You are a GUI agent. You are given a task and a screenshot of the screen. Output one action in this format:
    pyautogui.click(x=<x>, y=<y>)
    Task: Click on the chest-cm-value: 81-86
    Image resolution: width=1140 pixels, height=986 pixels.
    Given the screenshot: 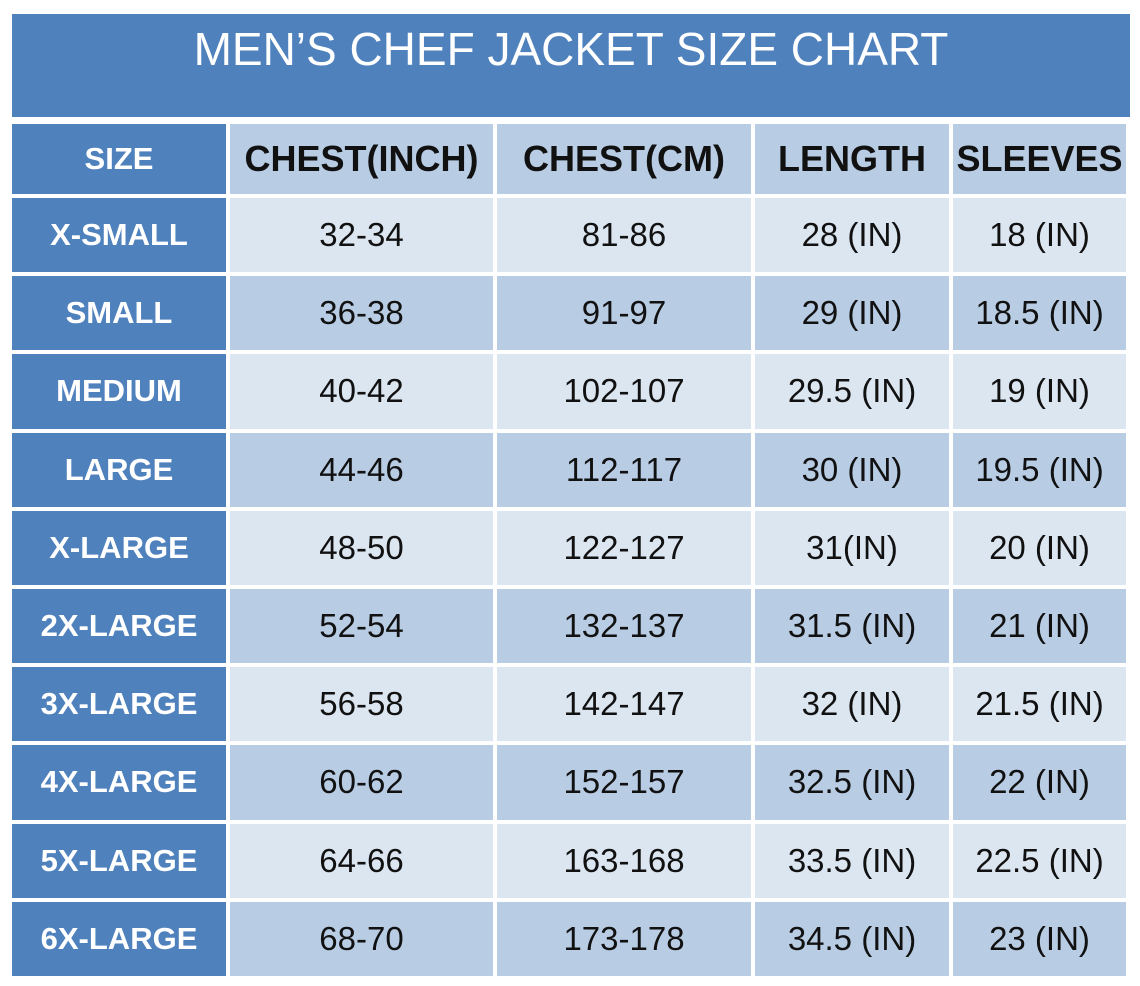 What is the action you would take?
    pyautogui.click(x=626, y=237)
    